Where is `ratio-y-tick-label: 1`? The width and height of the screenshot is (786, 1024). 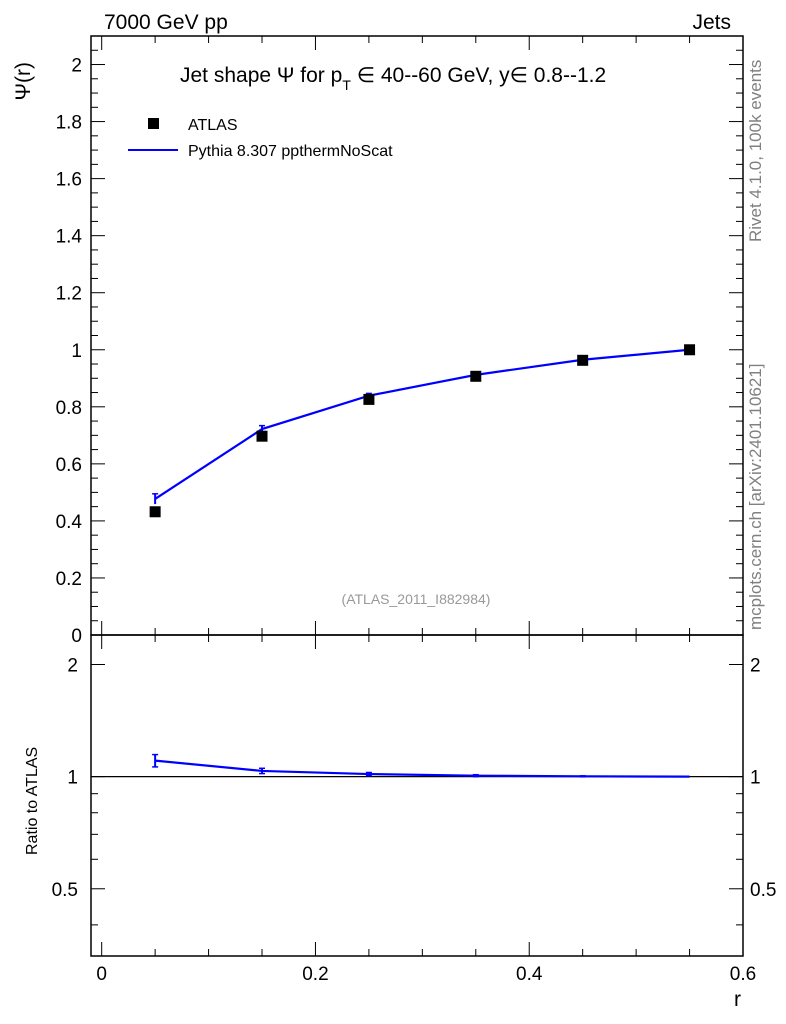
ratio-y-tick-label: 1 is located at coordinates (72, 778).